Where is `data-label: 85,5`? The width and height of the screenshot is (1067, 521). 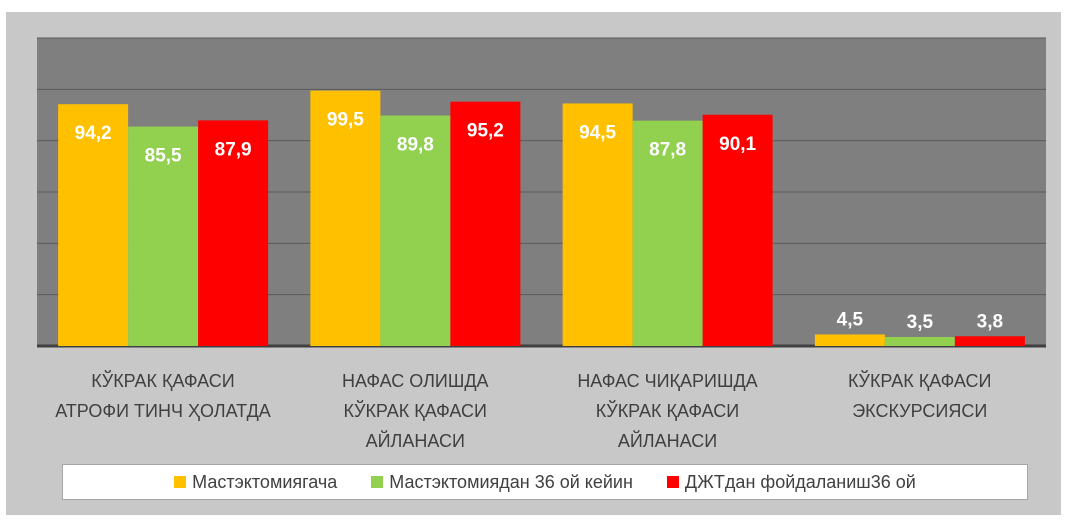 data-label: 85,5 is located at coordinates (163, 156).